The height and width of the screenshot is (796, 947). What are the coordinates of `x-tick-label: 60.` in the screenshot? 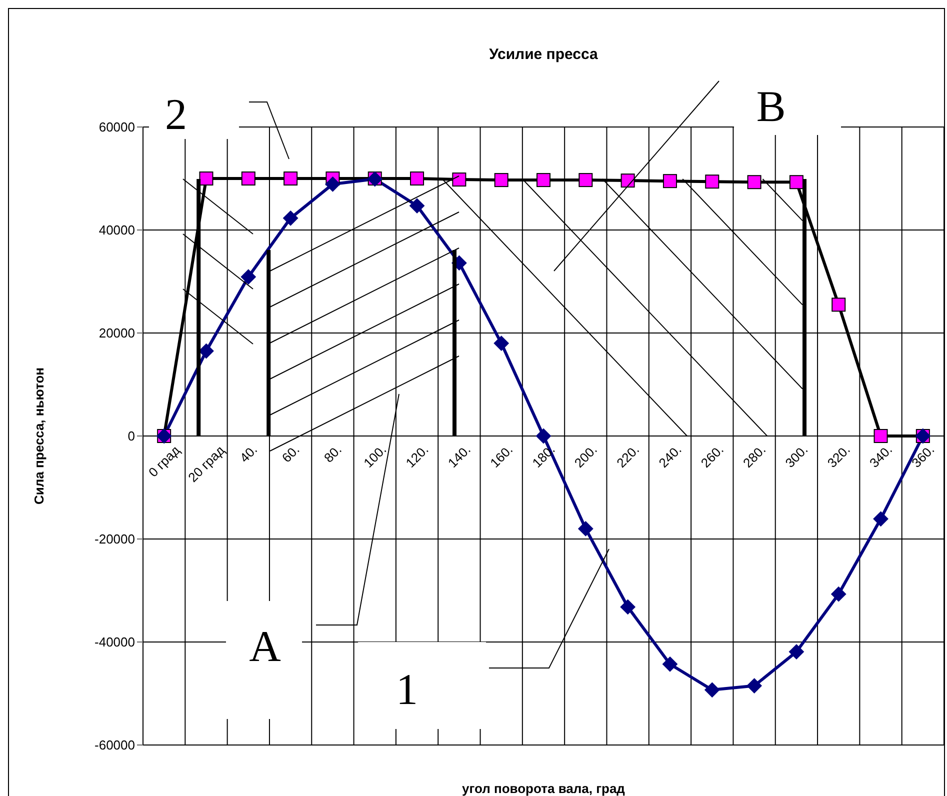 It's located at (290, 454).